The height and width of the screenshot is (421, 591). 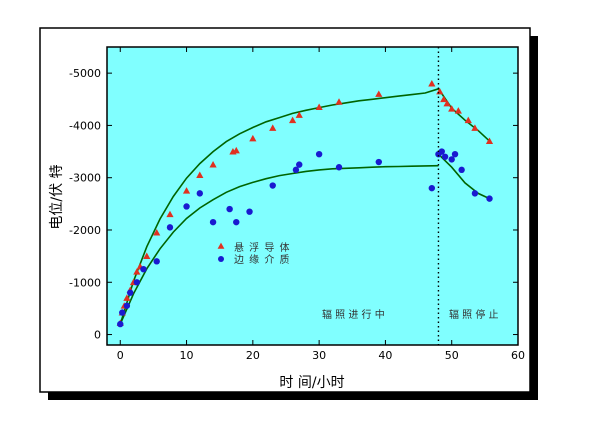 I want to click on x-tick-label: 20, so click(x=253, y=355).